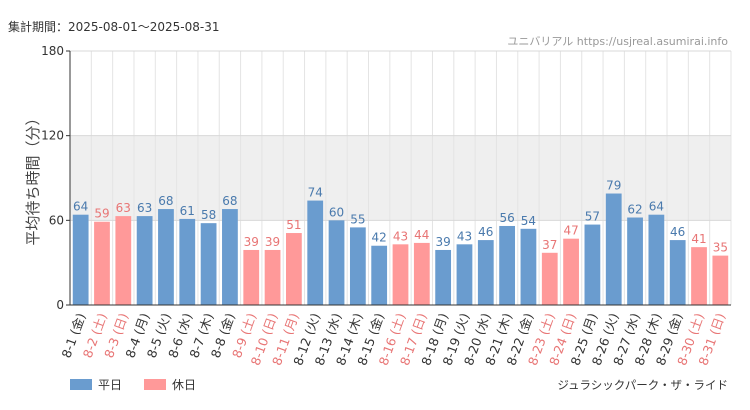  Describe the element at coordinates (720, 248) in the screenshot. I see `data-label: 35` at that location.